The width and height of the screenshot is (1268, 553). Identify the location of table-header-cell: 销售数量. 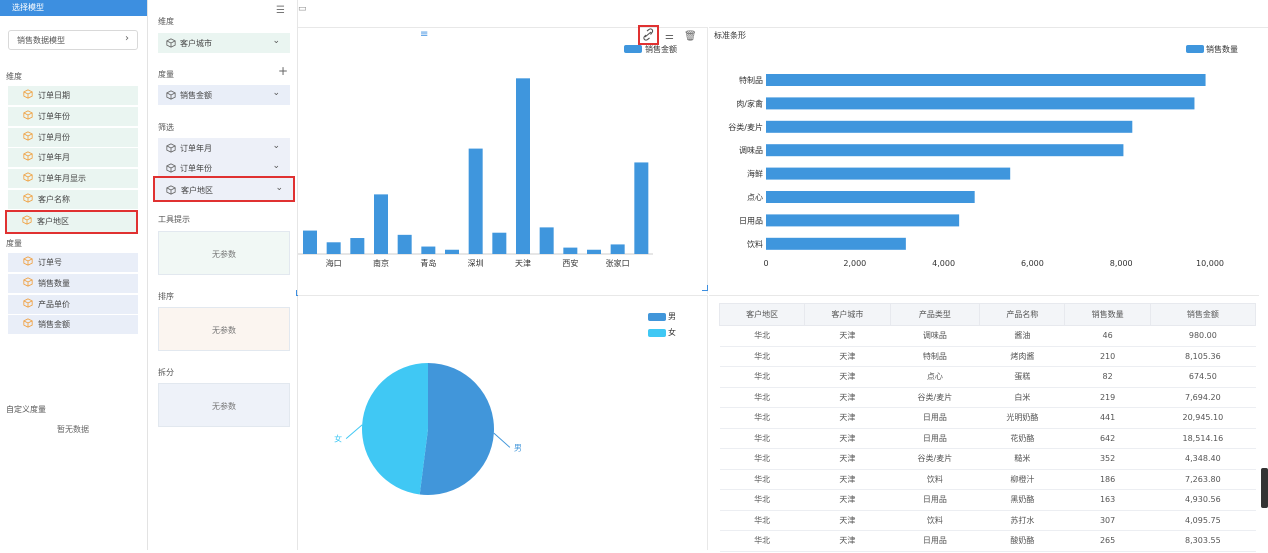
(1107, 314).